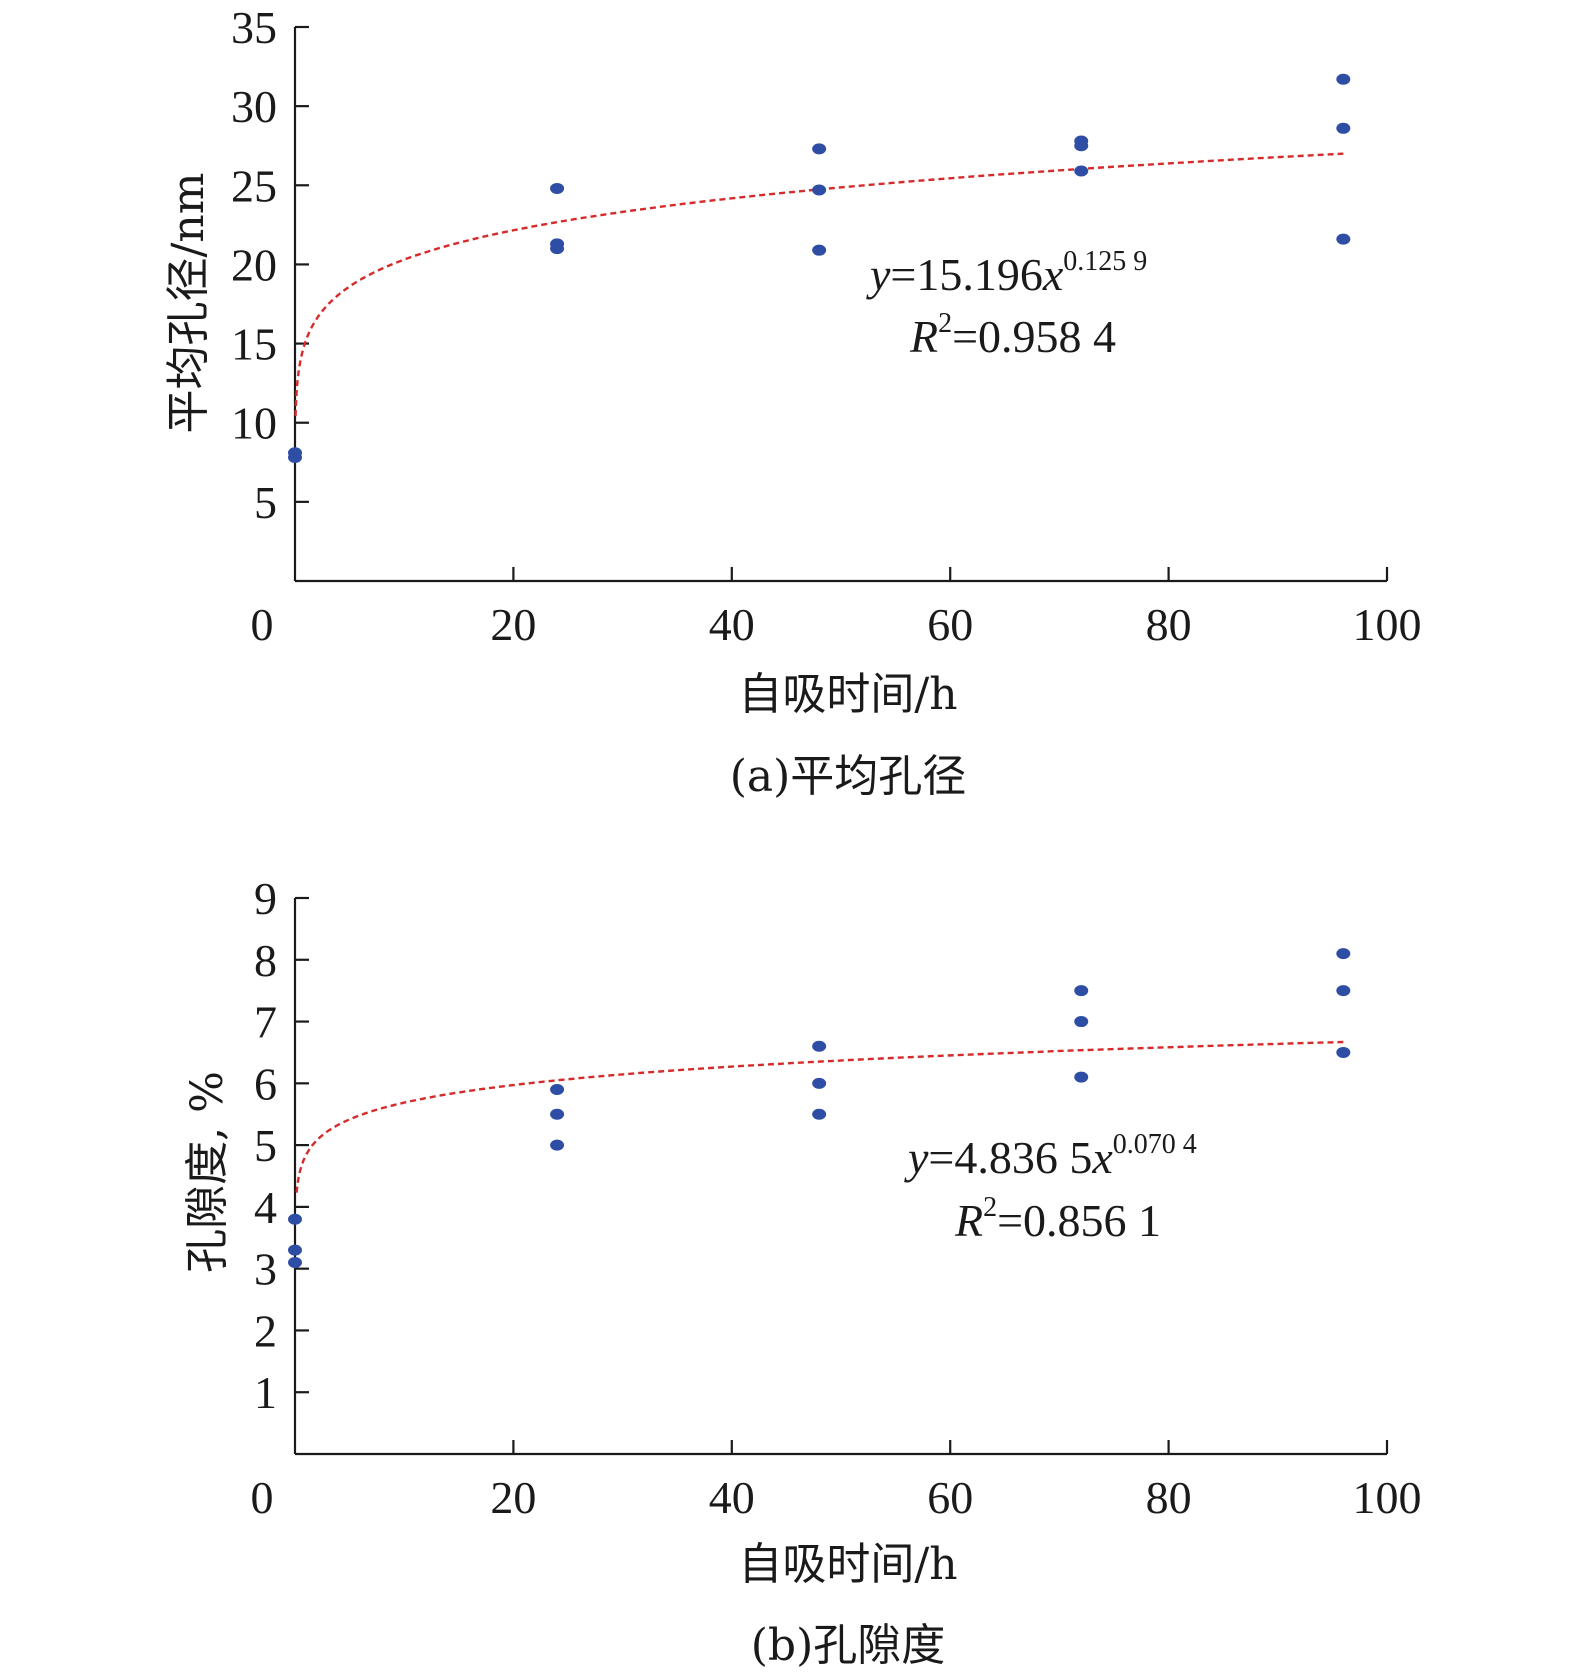 The width and height of the screenshot is (1575, 1674). I want to click on chart-caption: (b)孔隙度, so click(848, 1645).